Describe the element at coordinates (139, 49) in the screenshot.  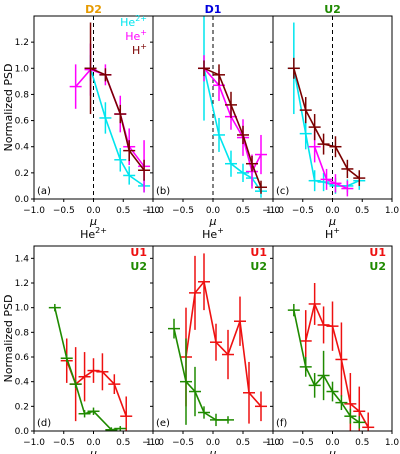
I see `legend-entry: H+` at that location.